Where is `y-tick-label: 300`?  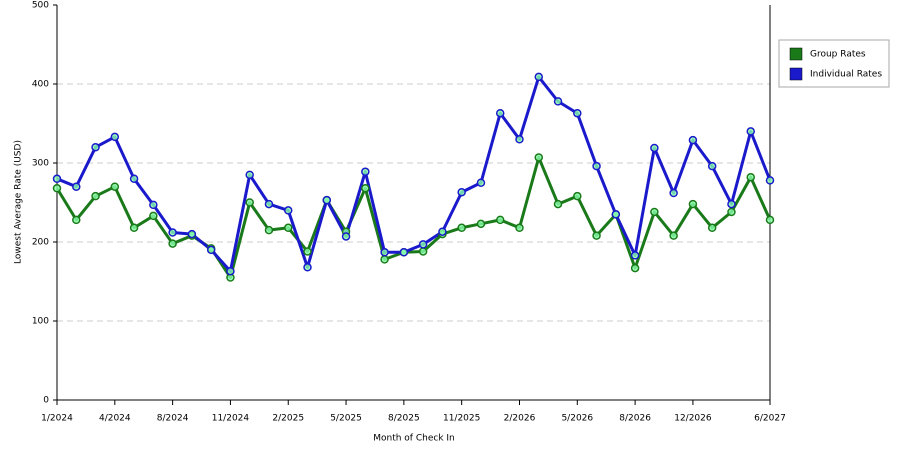
y-tick-label: 300 is located at coordinates (40, 164).